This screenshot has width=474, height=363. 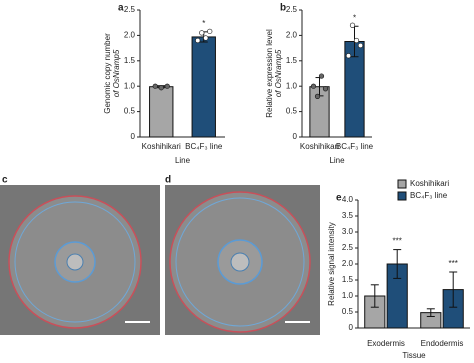 I want to click on y-tick-label: 3.5, so click(x=348, y=215).